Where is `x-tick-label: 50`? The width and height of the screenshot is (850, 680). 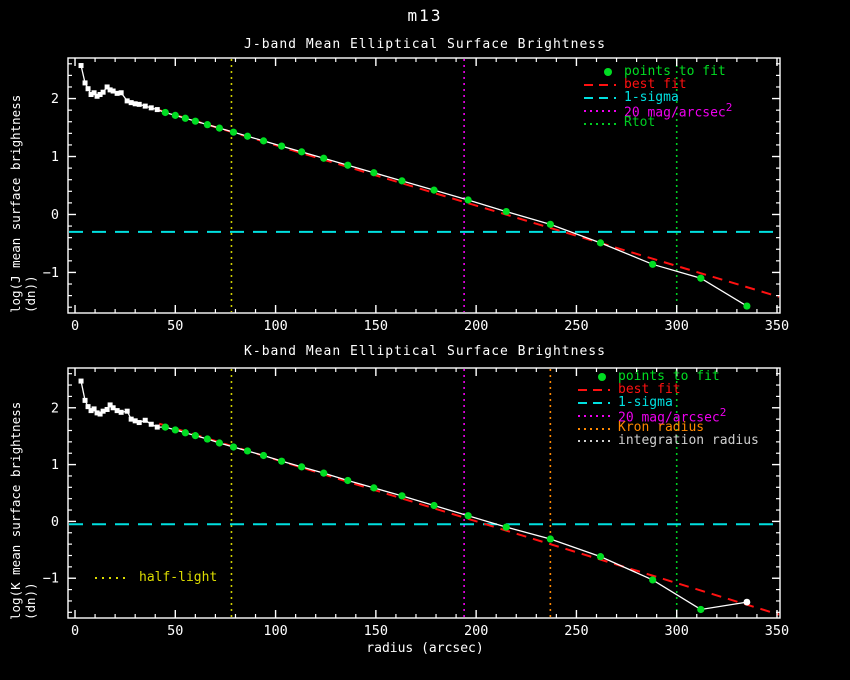
x-tick-label: 50 is located at coordinates (175, 631).